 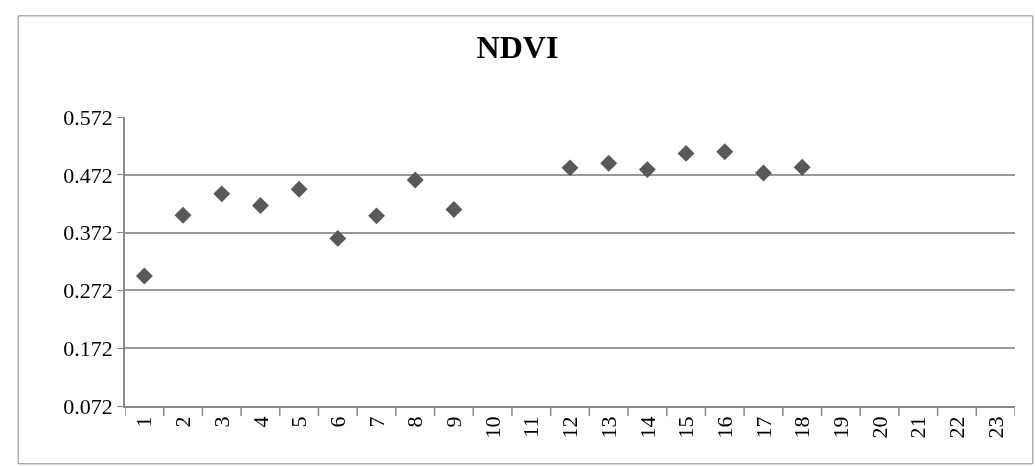 What do you see at coordinates (299, 422) in the screenshot?
I see `x-tick-label: 5` at bounding box center [299, 422].